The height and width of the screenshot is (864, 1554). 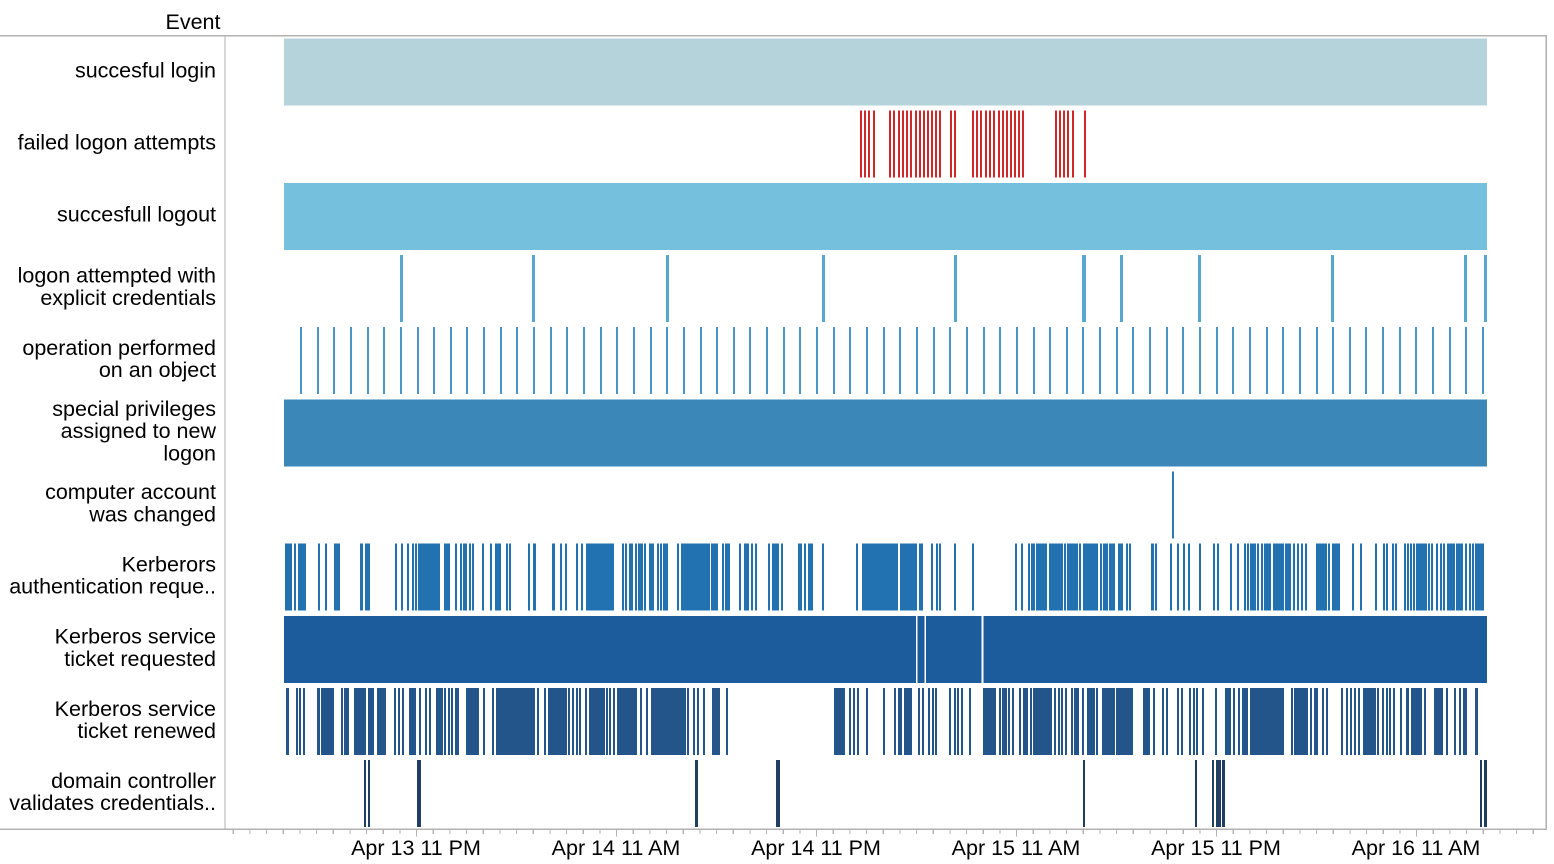 What do you see at coordinates (145, 70) in the screenshot?
I see `svg-text: succesful login` at bounding box center [145, 70].